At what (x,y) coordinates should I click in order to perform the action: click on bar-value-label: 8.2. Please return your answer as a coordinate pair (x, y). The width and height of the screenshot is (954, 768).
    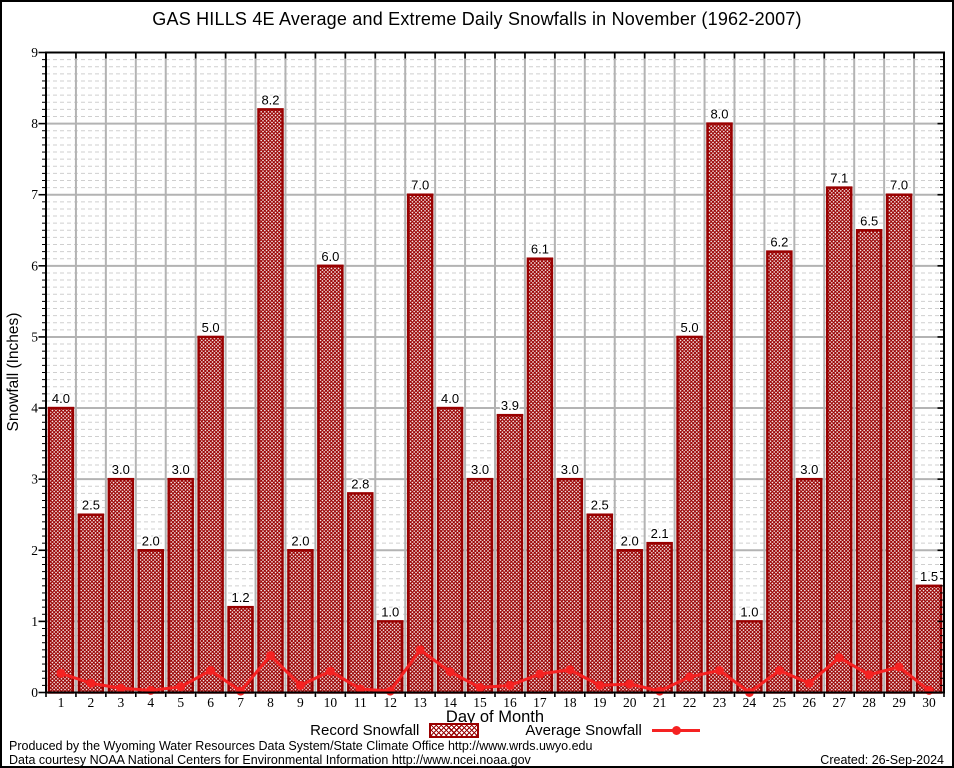
    Looking at the image, I should click on (270, 99).